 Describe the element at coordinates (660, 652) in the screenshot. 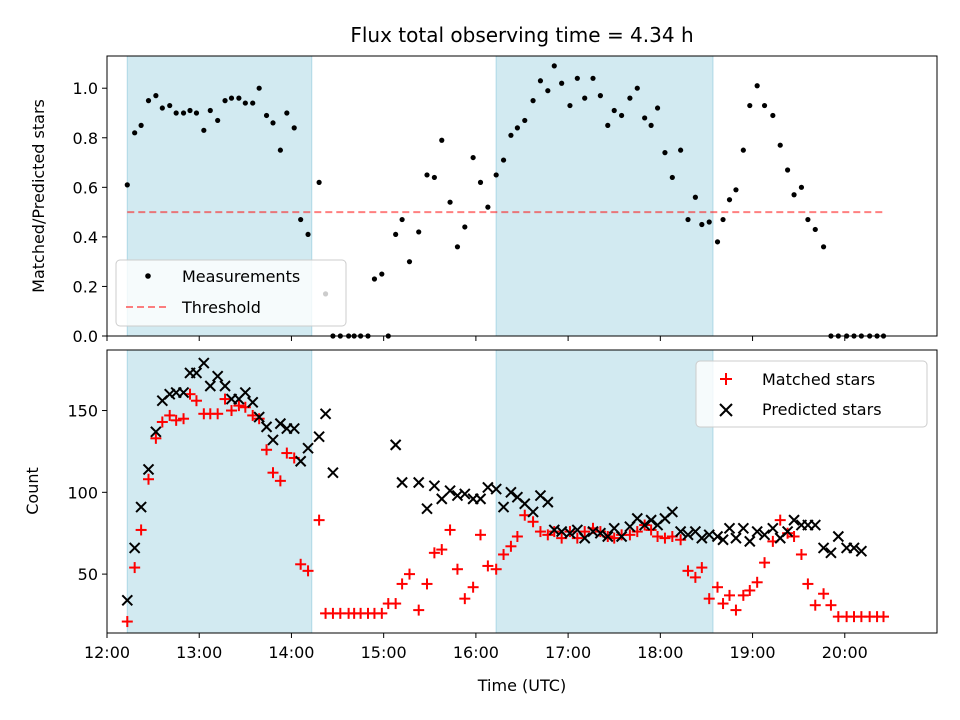

I see `time-x-tick-label: 18:00` at that location.